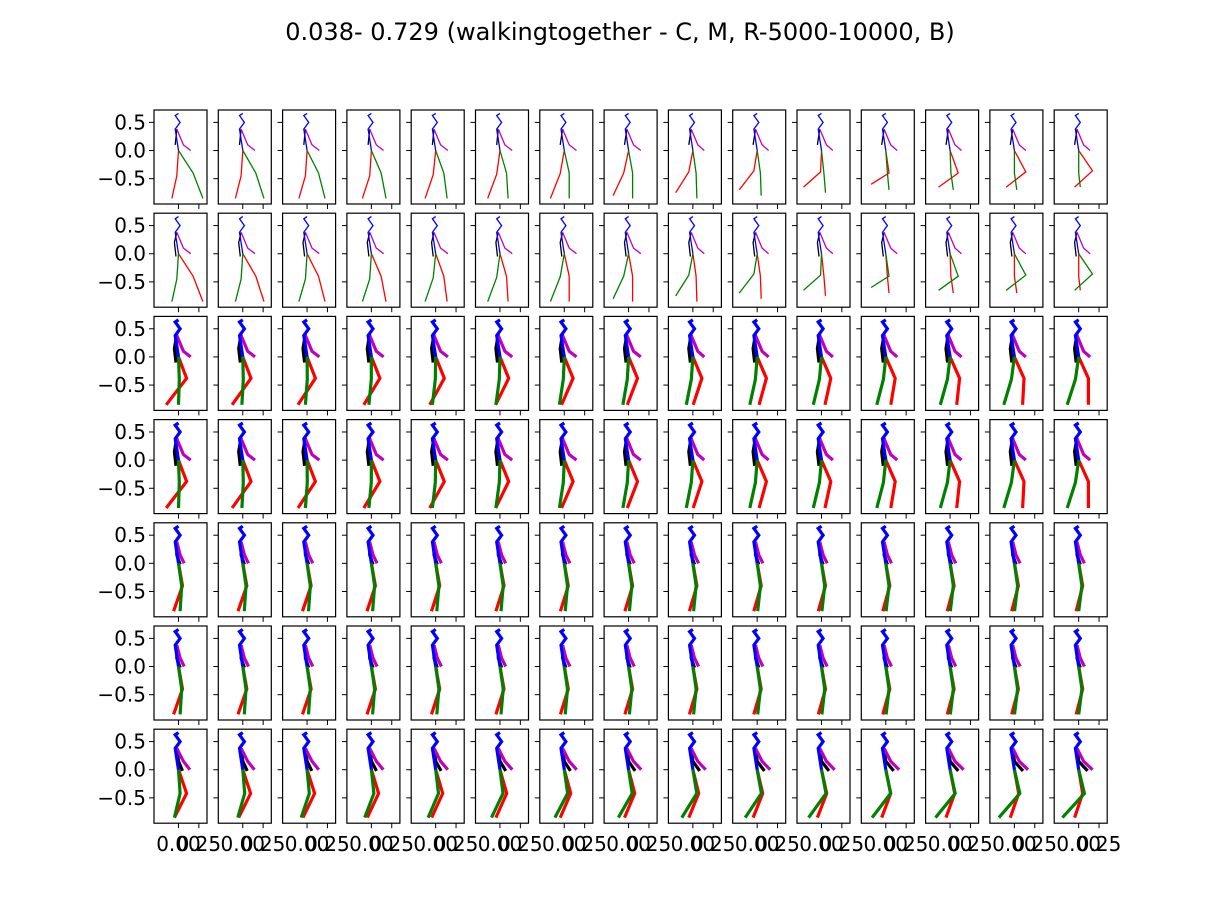 The height and width of the screenshot is (921, 1228). Describe the element at coordinates (159, 792) in the screenshot. I see `subplot-panel: 0.5 0.0 −0.5 0.000.25` at that location.